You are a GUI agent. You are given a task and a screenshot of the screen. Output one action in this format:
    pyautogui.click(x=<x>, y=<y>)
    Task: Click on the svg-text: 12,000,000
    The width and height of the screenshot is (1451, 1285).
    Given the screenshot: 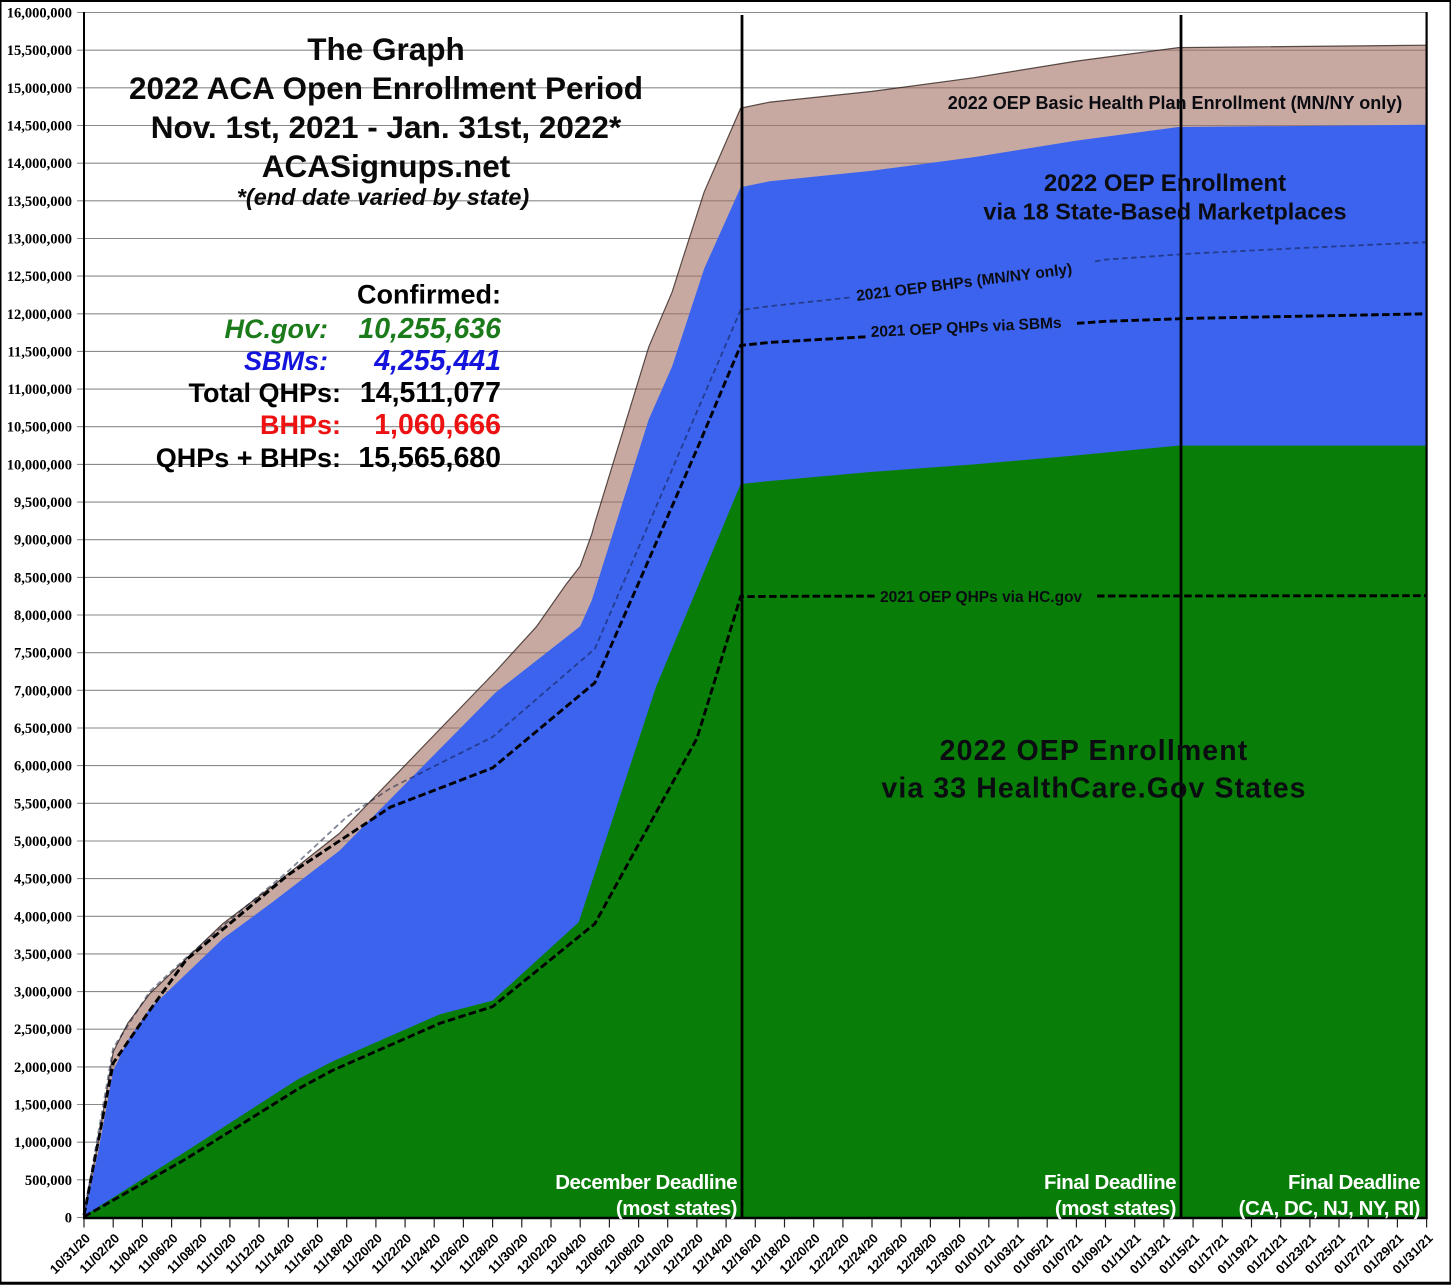 What is the action you would take?
    pyautogui.click(x=39, y=315)
    